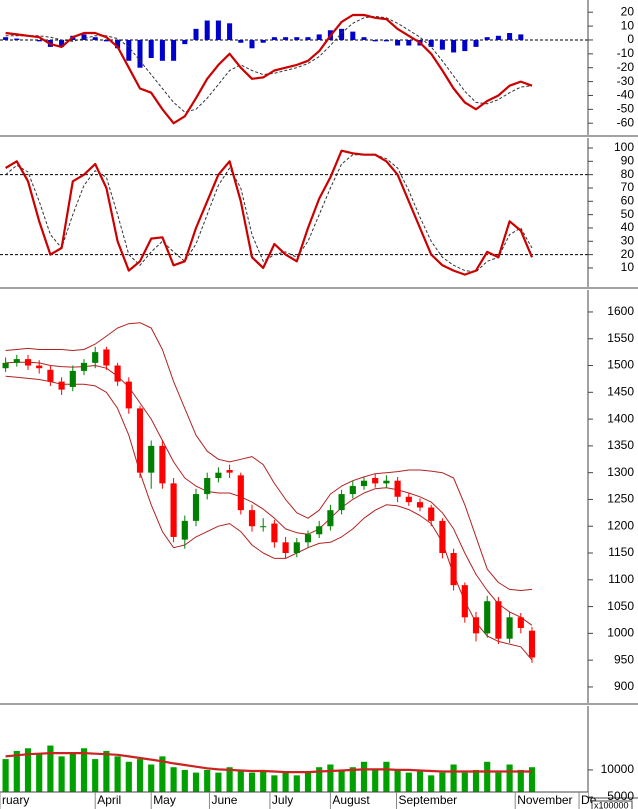 The image size is (638, 809). I want to click on y-tick-label: -40, so click(626, 95).